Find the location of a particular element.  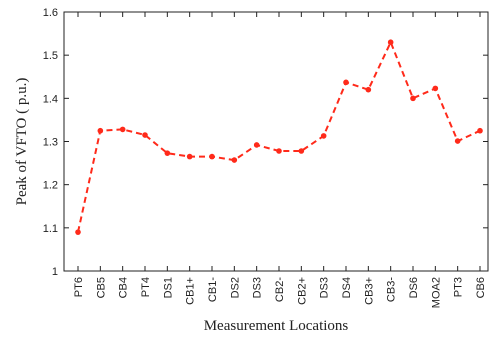

y-axis-title: Peak of VFTO ( p.u.) is located at coordinates (22, 142).